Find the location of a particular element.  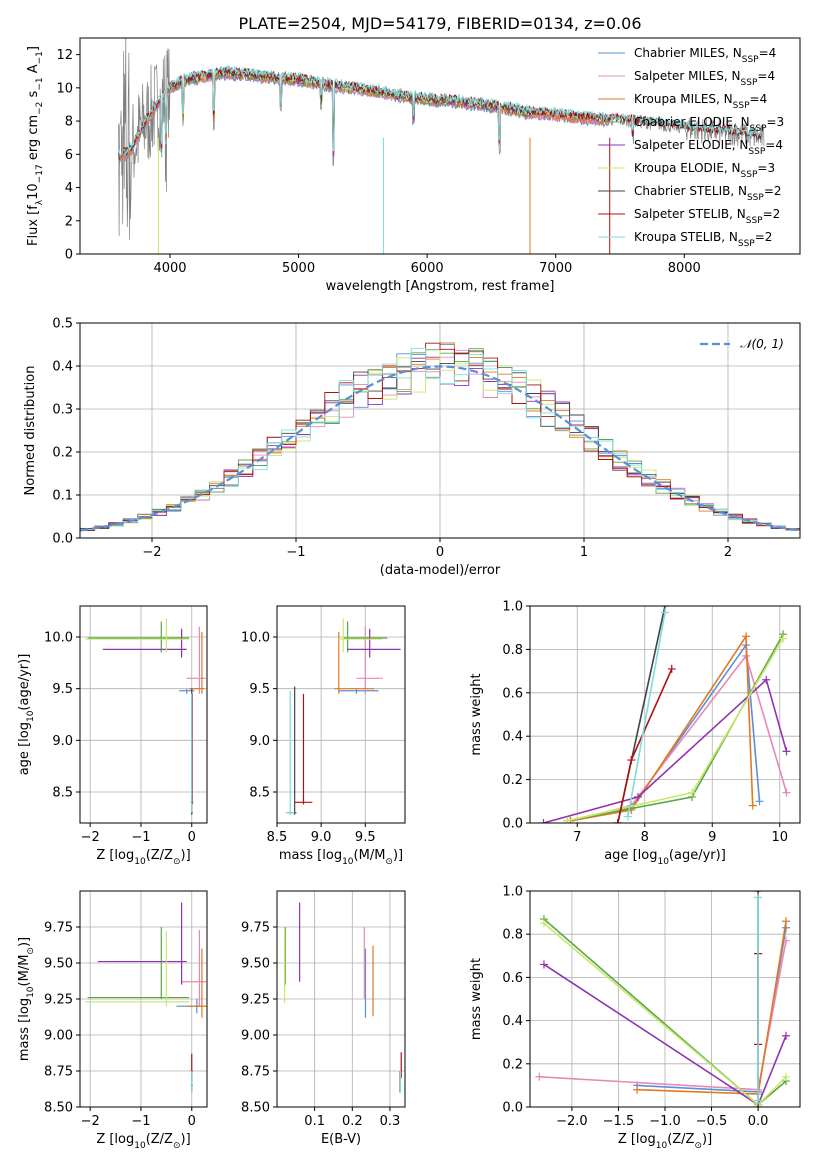

weight_vs_age-grid is located at coordinates (665, 714).